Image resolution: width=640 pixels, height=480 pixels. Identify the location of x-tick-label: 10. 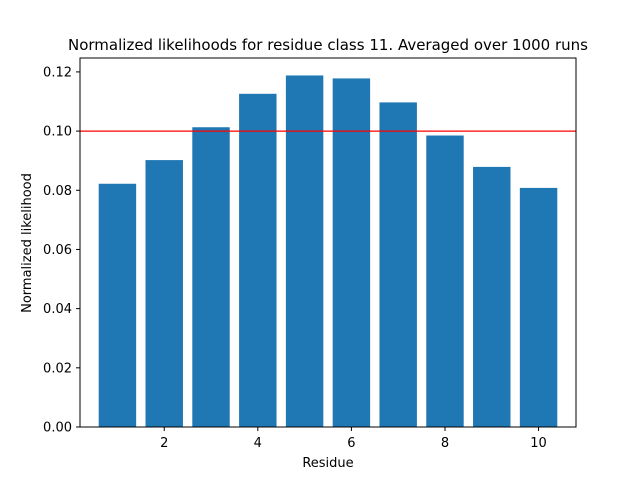
(538, 443).